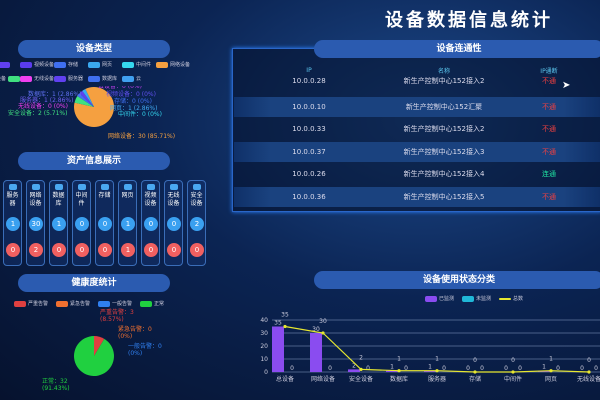 The height and width of the screenshot is (400, 600). Describe the element at coordinates (285, 315) in the screenshot. I see `line-value-label: 35` at that location.